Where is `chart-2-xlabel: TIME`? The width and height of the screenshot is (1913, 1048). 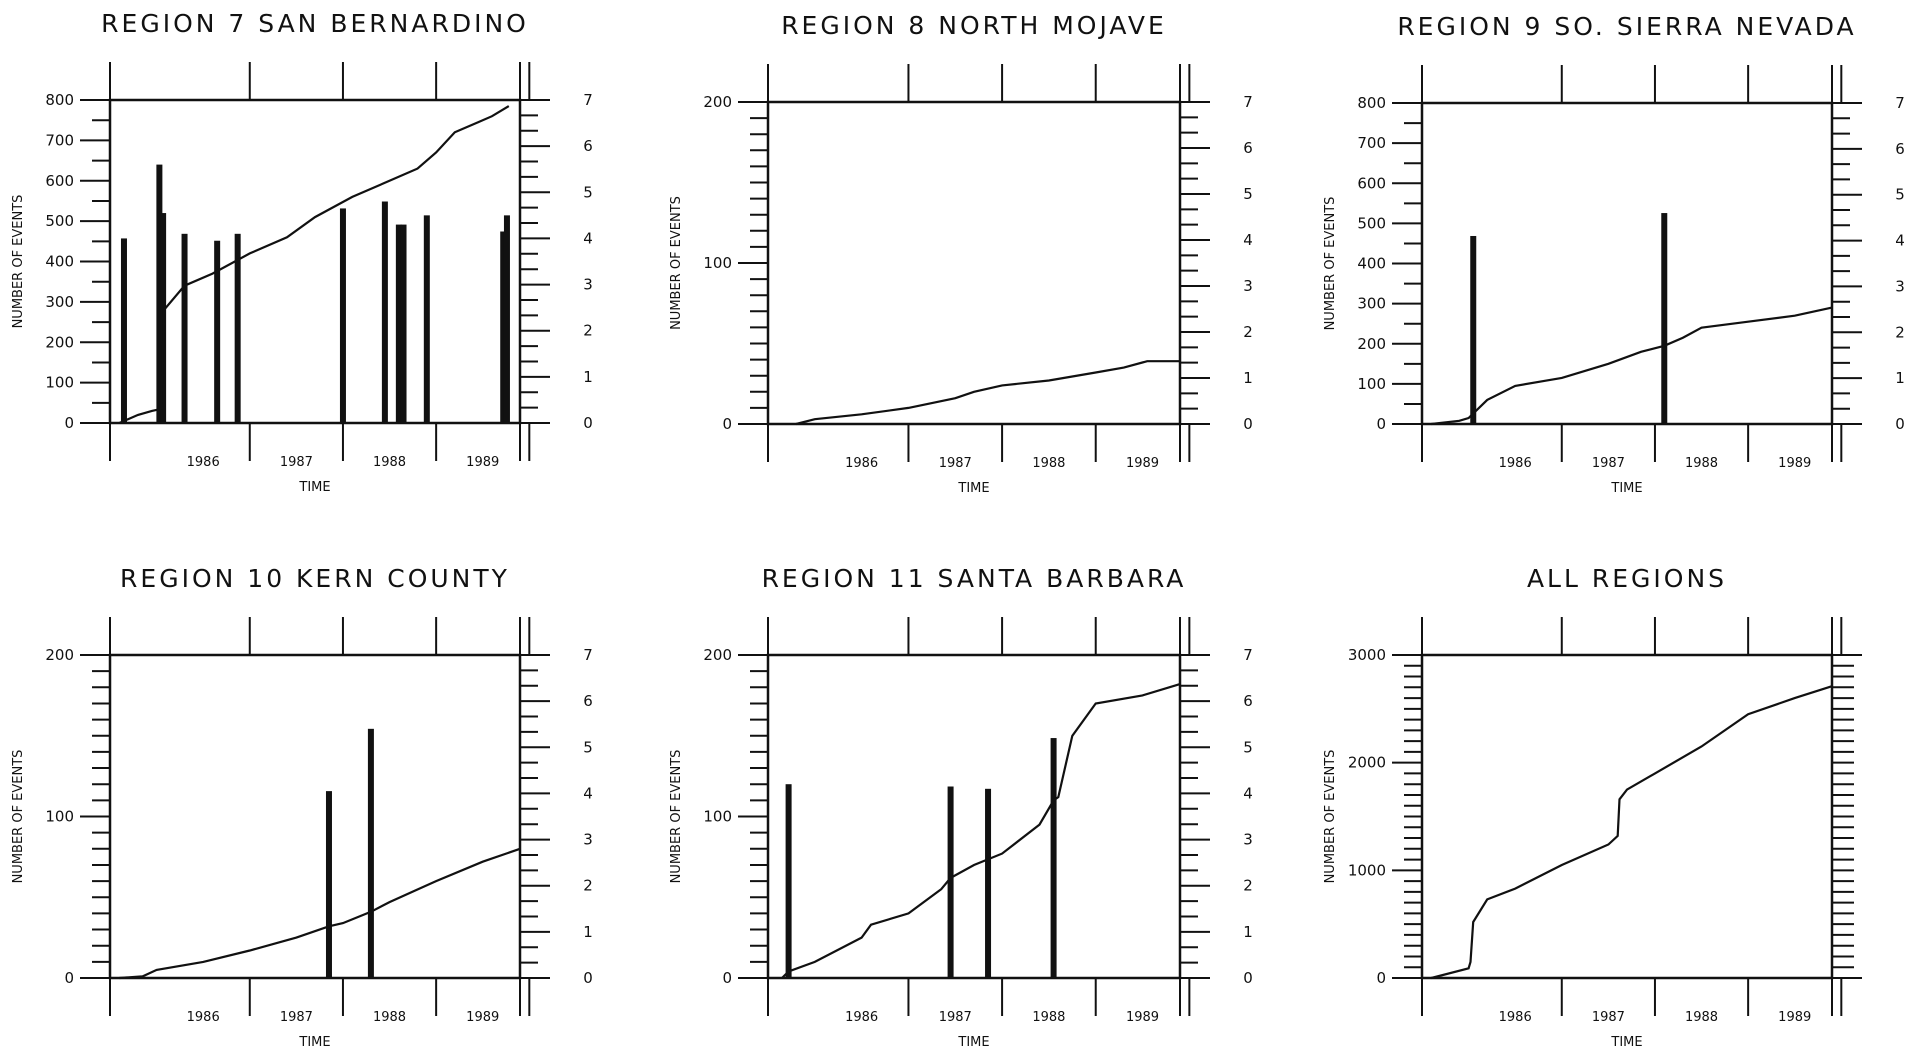 chart-2-xlabel: TIME is located at coordinates (1626, 488).